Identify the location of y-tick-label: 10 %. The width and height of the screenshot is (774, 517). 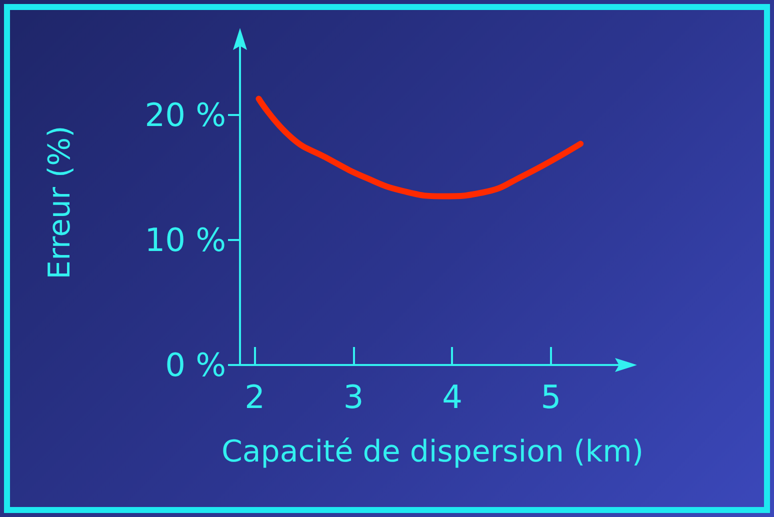
(185, 240).